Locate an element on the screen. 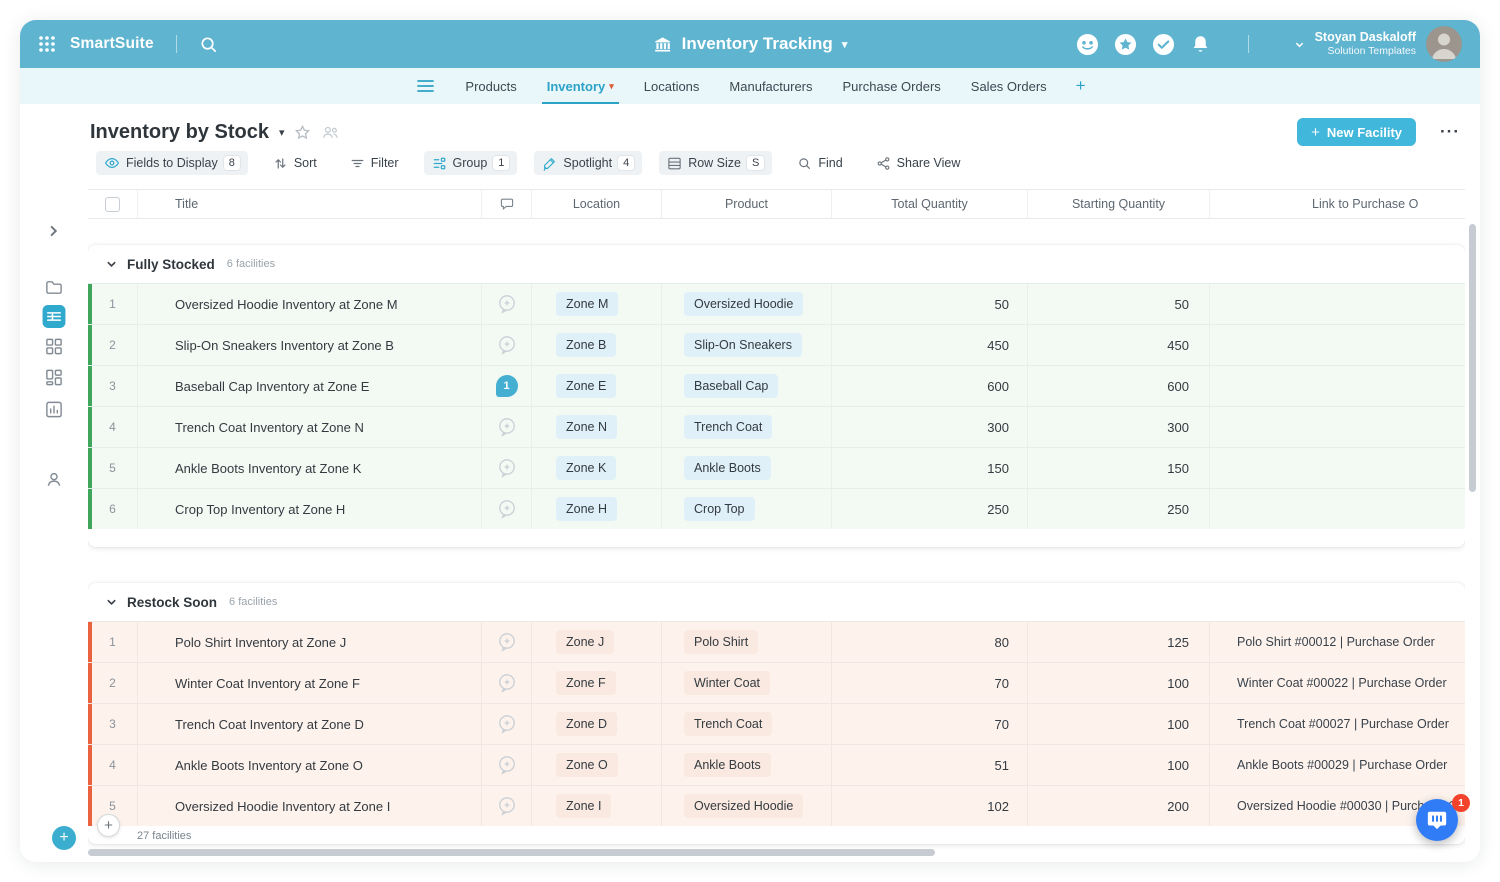 This screenshot has height=882, width=1500. cell-starting-quantity: 450 is located at coordinates (1119, 345).